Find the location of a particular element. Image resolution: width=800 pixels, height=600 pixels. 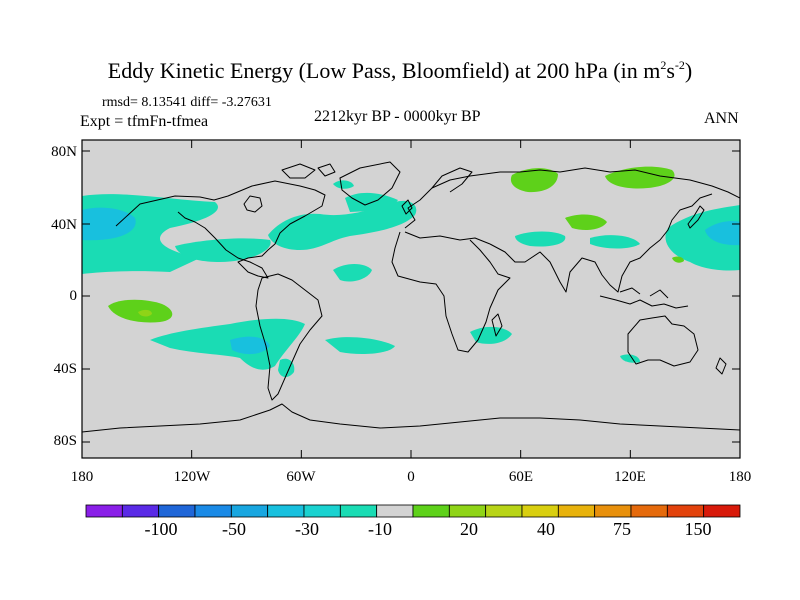

coast-europe is located at coordinates (572, 198).